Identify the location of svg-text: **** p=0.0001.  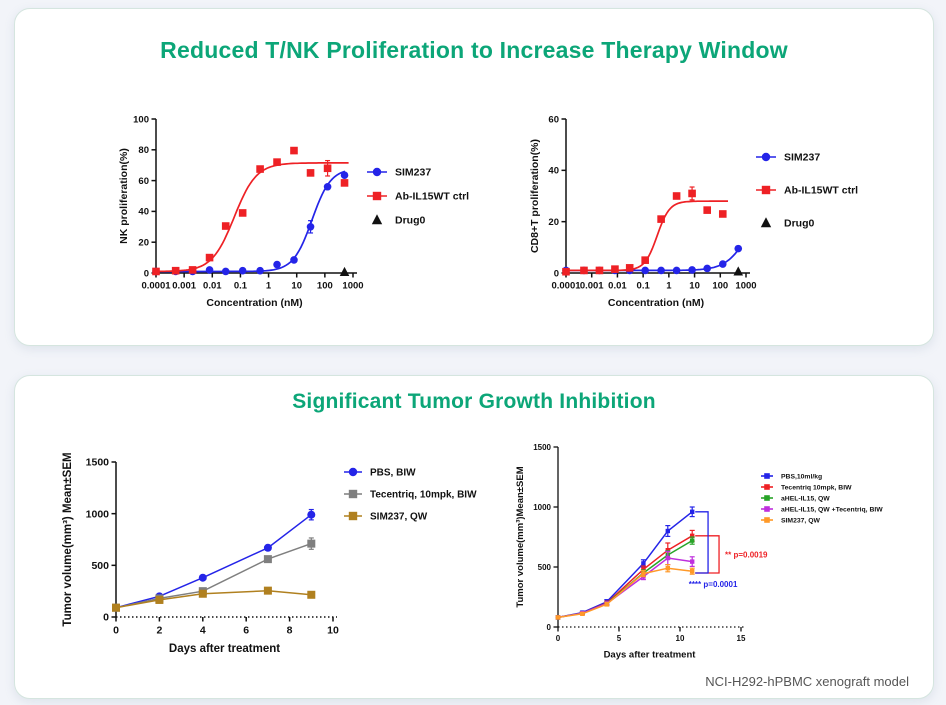
(713, 584).